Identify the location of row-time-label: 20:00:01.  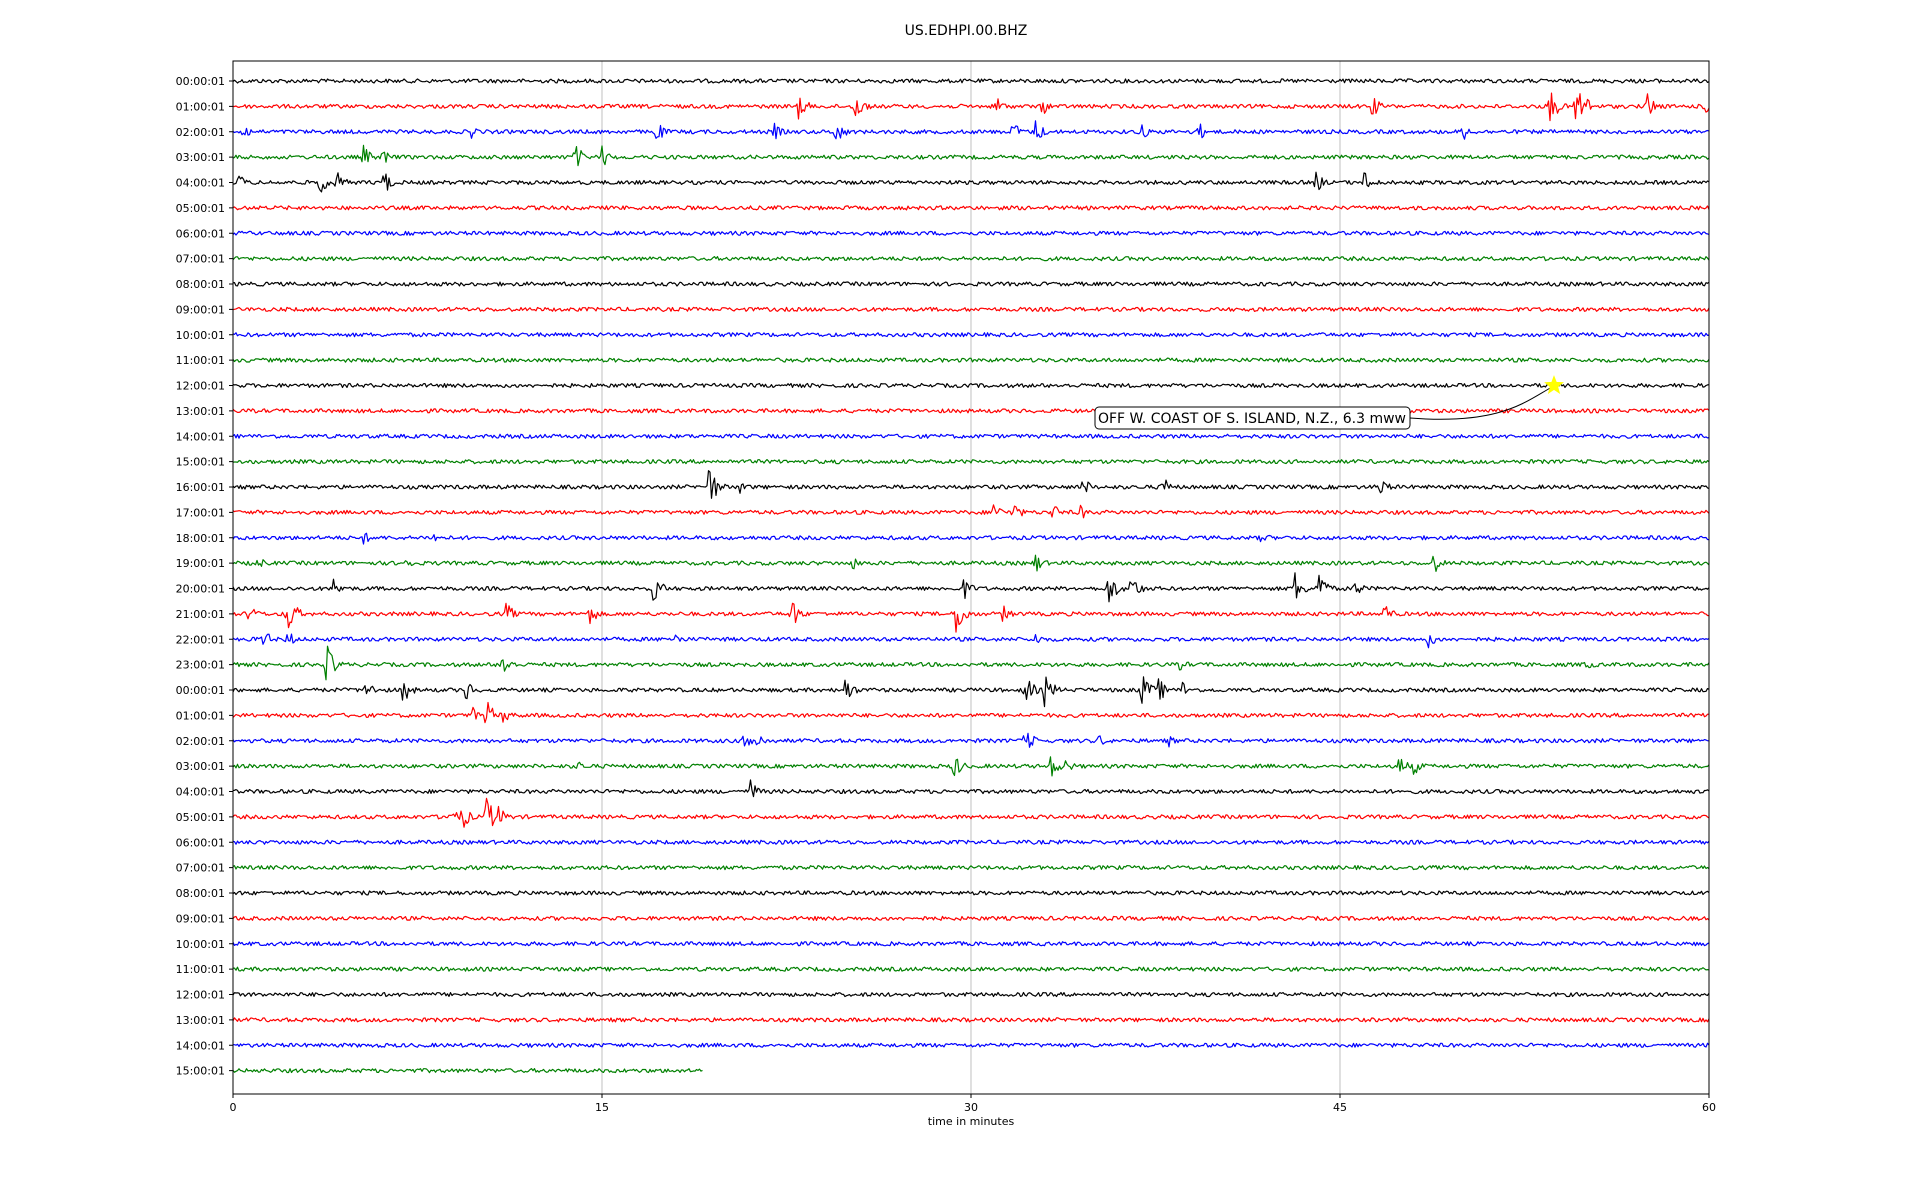
(200, 589).